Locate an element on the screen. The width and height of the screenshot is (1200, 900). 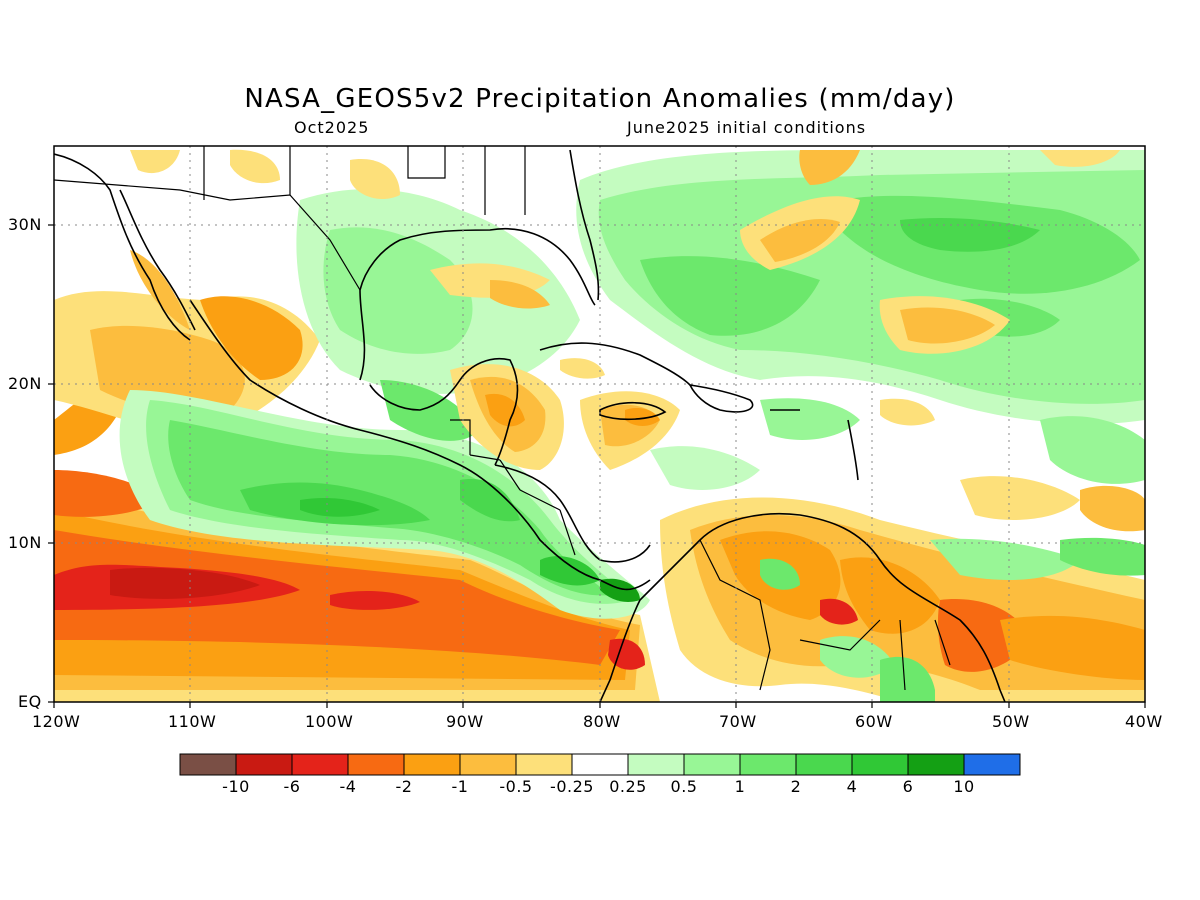
mexico-pacific-coast is located at coordinates (420, 445).